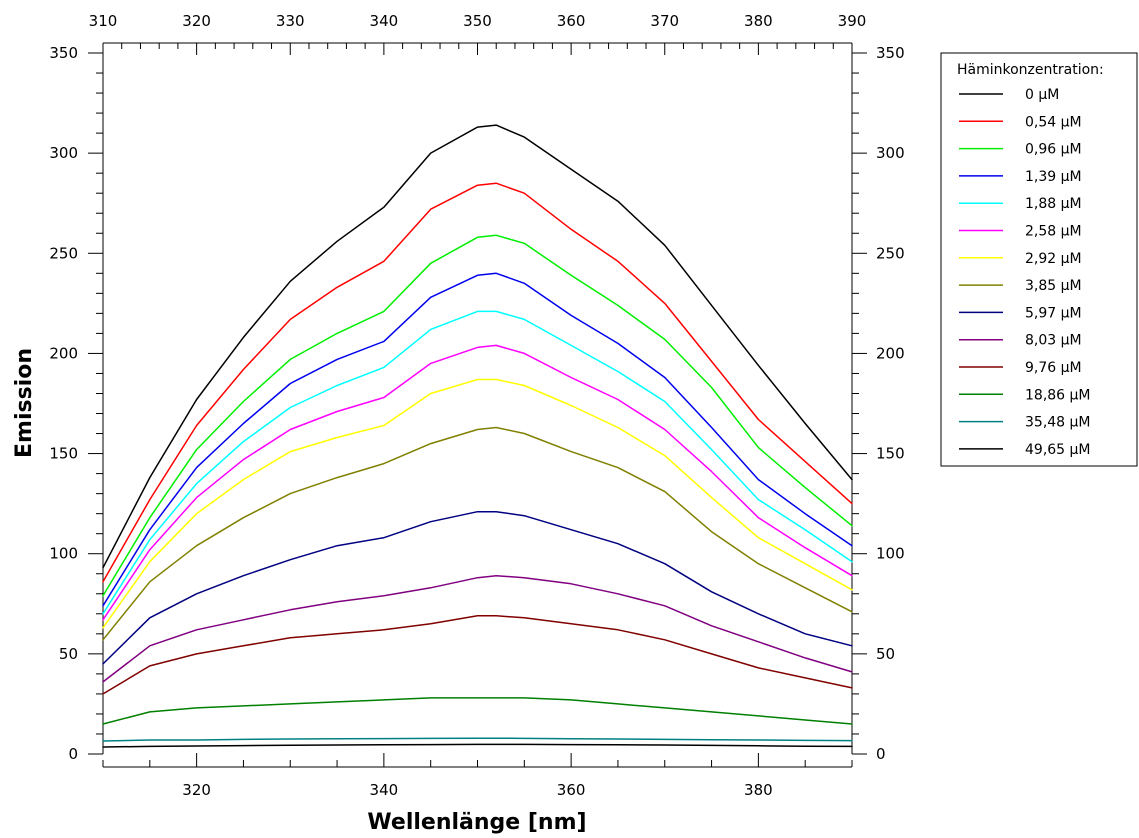 This screenshot has height=838, width=1139. Describe the element at coordinates (1058, 395) in the screenshot. I see `legend-label-11: 18,86 µM` at that location.